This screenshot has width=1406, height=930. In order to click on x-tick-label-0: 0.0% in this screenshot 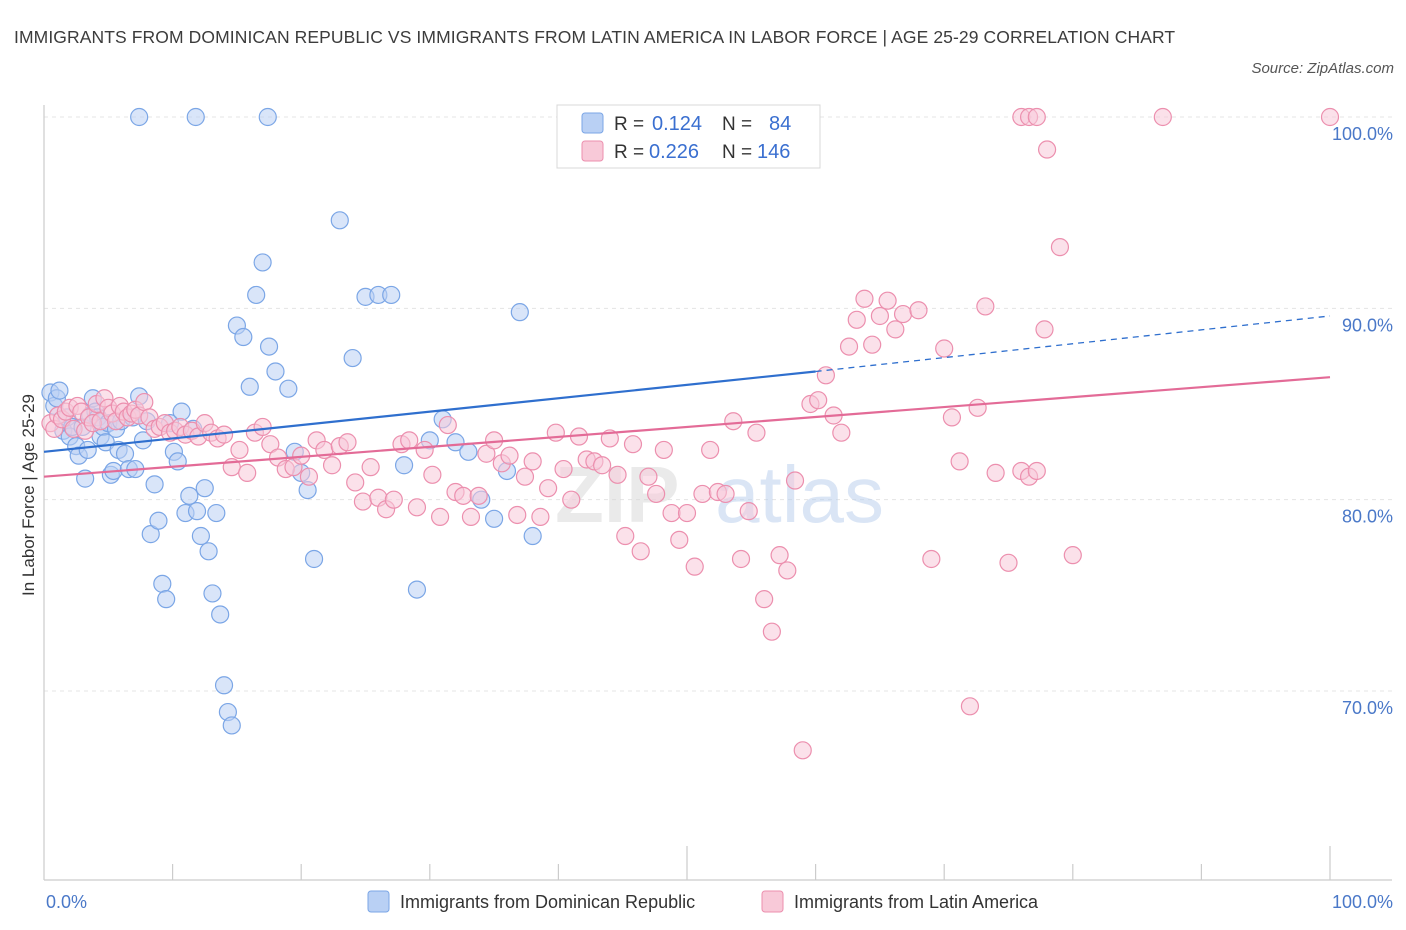, I will do `click(66, 902)`.